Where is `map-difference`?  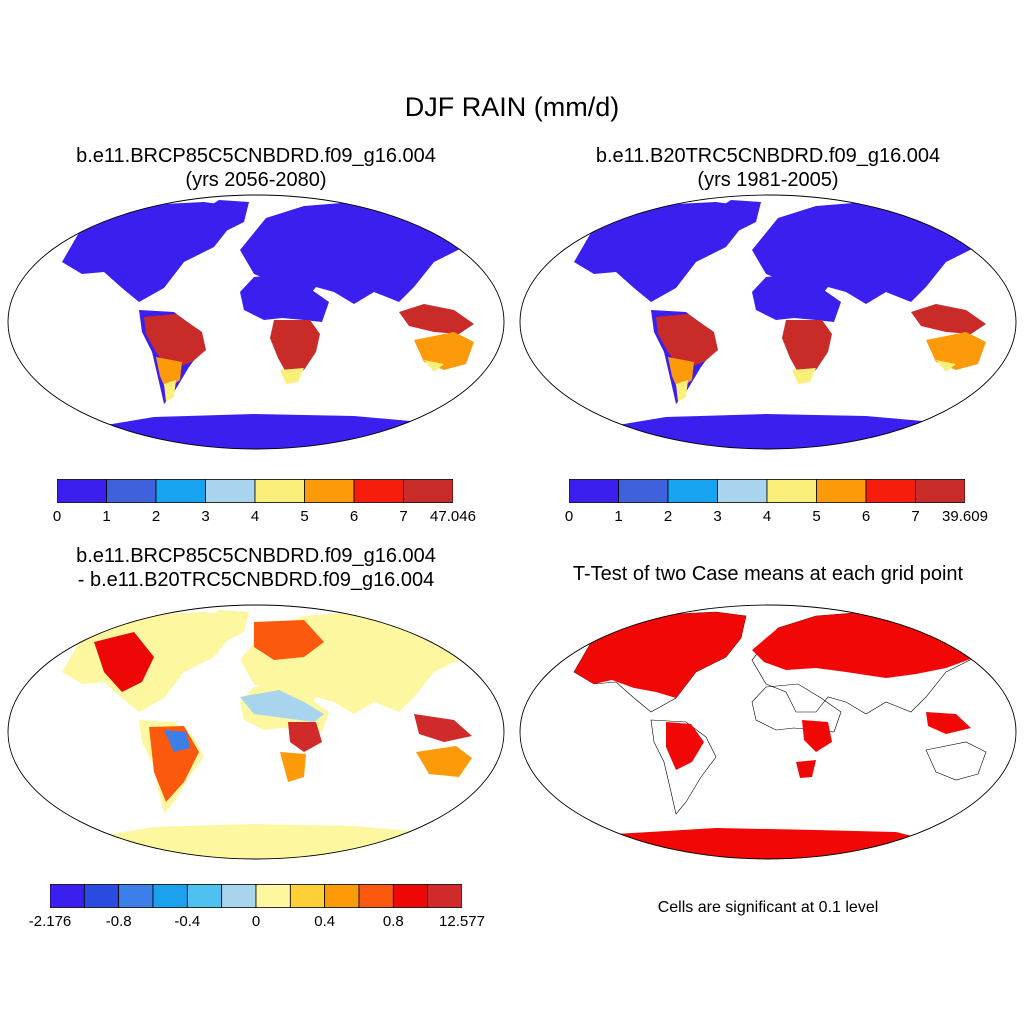 map-difference is located at coordinates (256, 732).